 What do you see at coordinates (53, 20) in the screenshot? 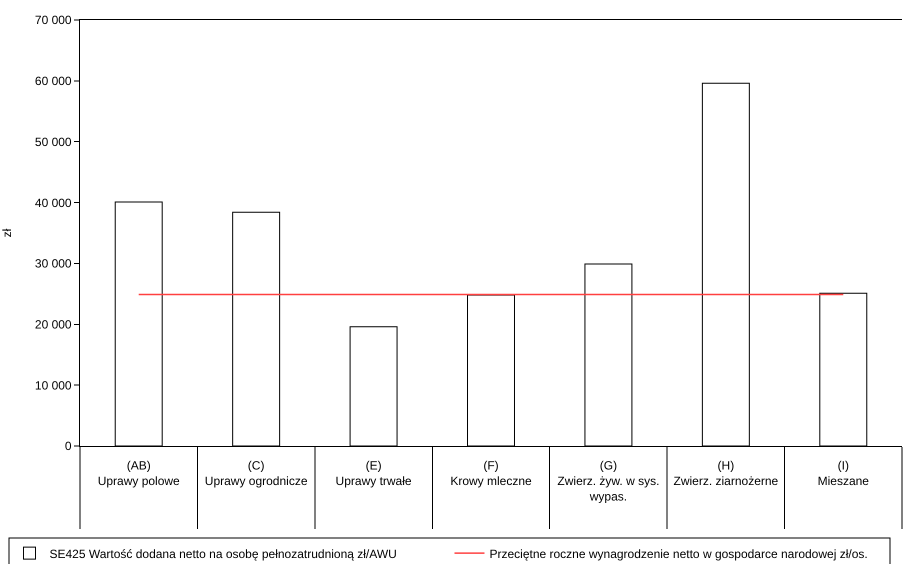
I see `y-tick-label: 70 000` at bounding box center [53, 20].